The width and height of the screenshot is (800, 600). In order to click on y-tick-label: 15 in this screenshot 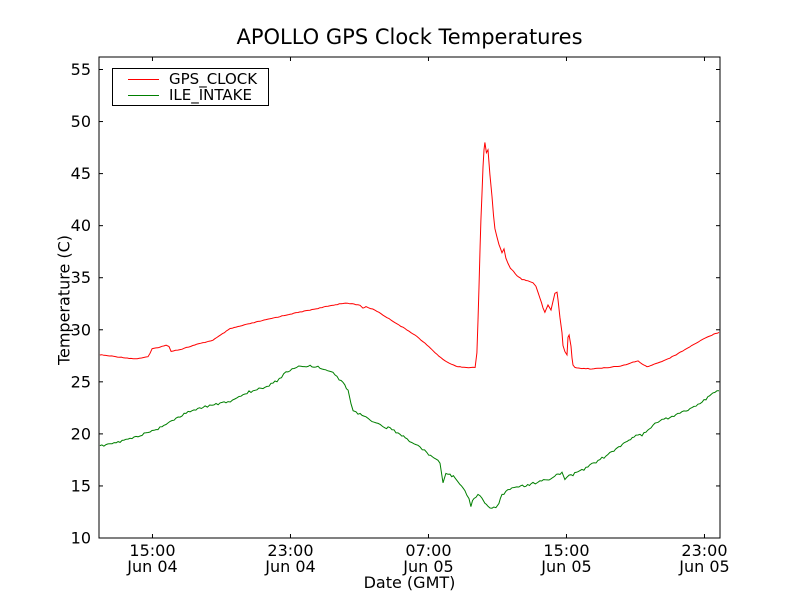, I will do `click(81, 485)`.